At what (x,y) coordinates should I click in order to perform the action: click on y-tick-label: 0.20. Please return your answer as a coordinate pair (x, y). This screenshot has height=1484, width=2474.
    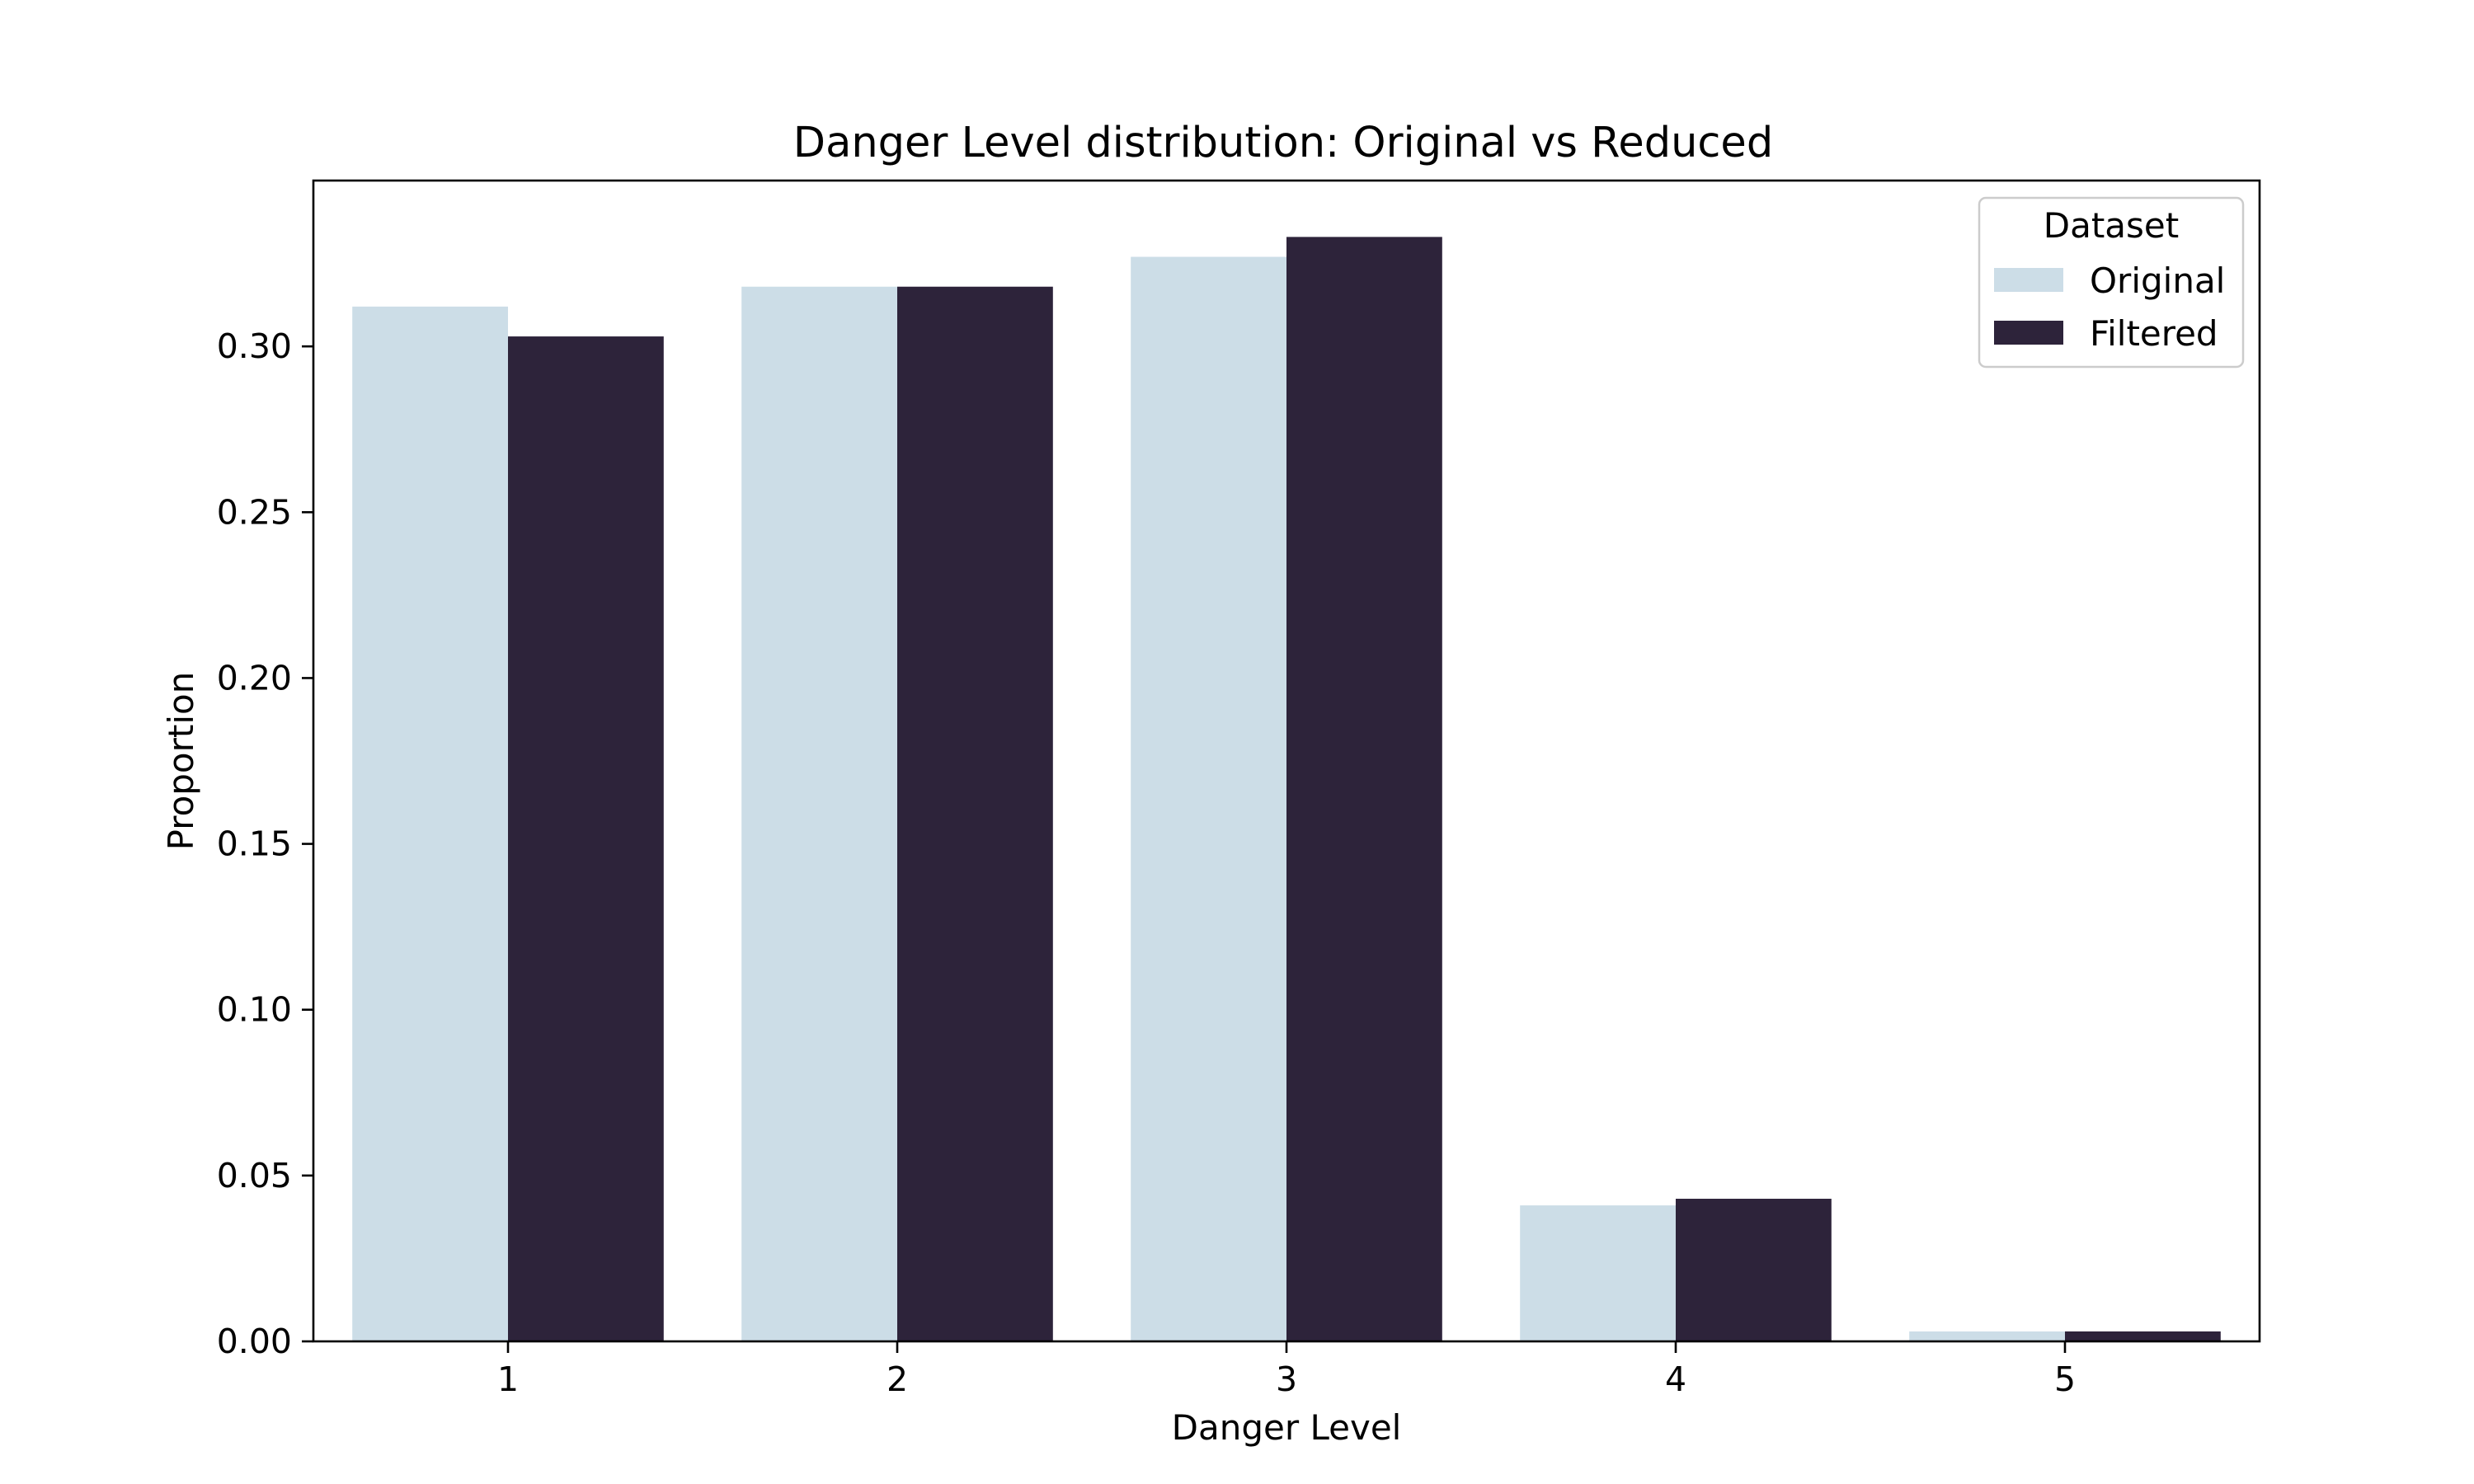
    Looking at the image, I should click on (254, 677).